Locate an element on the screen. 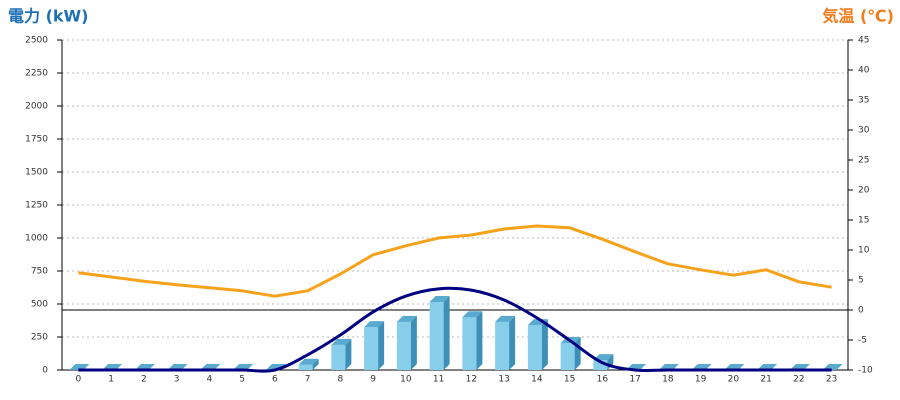  y2-tick-label: 5 is located at coordinates (861, 281).